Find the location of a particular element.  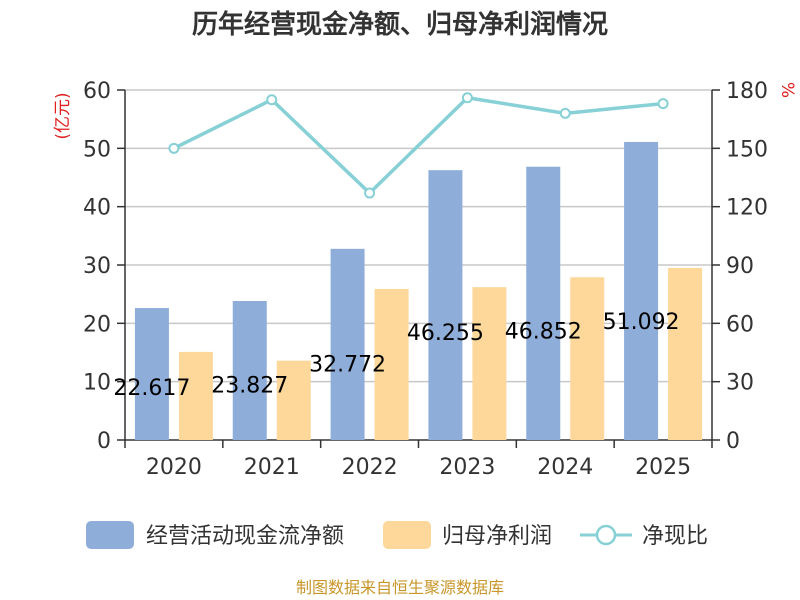

left-tick-label-6: 60 is located at coordinates (97, 91).